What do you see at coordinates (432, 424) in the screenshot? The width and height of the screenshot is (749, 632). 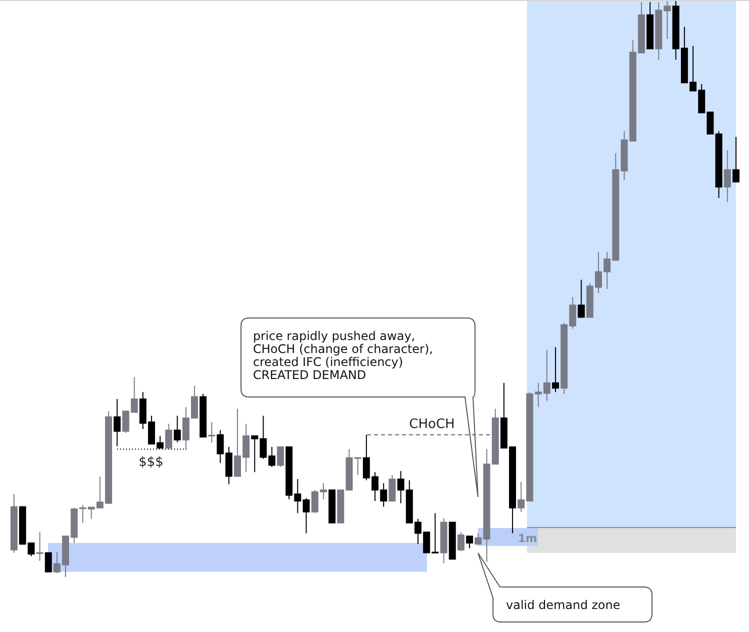 I see `ref-line-label: CHoCH` at bounding box center [432, 424].